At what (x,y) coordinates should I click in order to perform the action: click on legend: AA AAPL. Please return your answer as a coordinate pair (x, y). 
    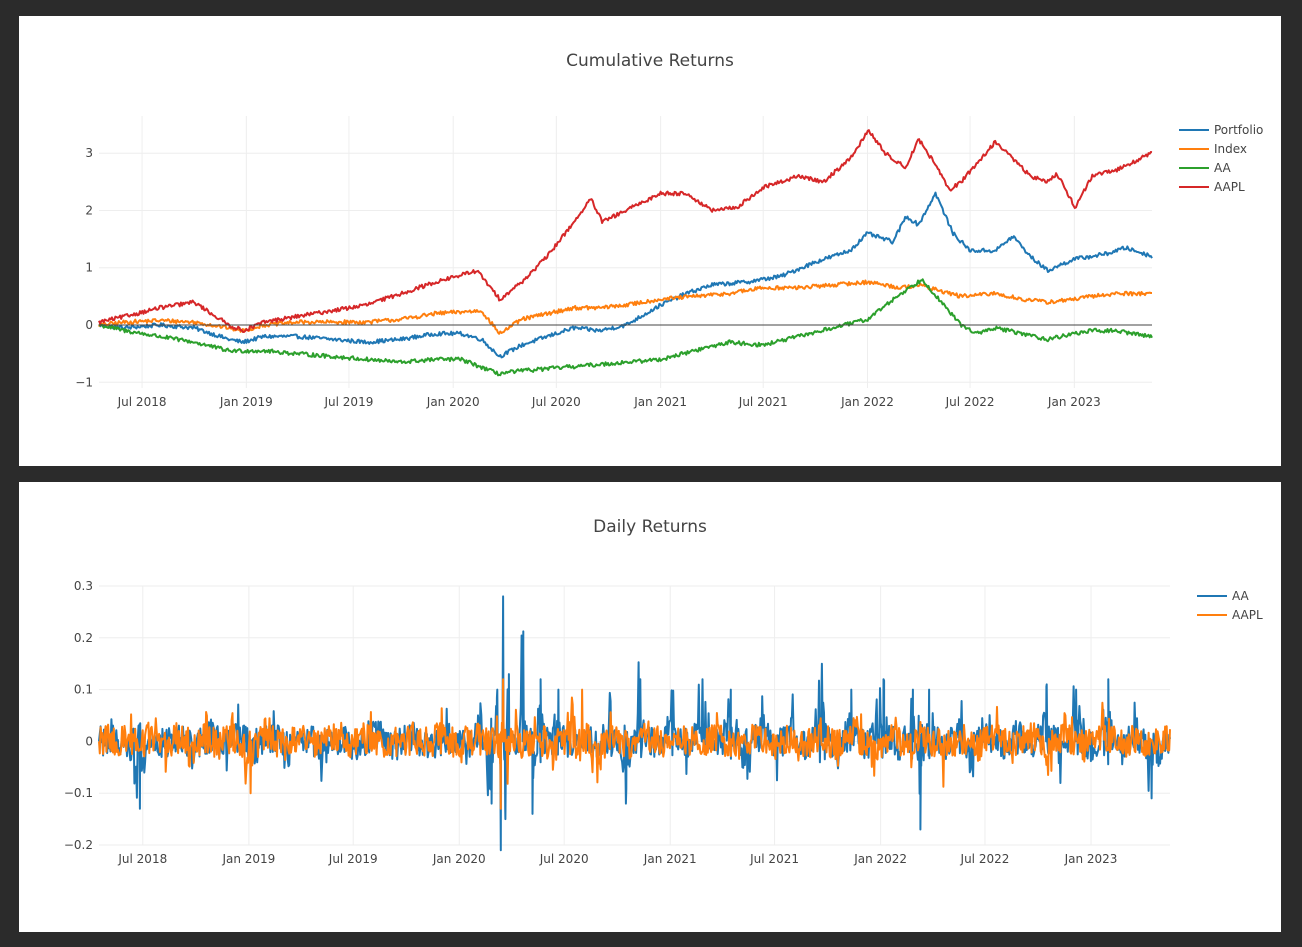
    Looking at the image, I should click on (1230, 605).